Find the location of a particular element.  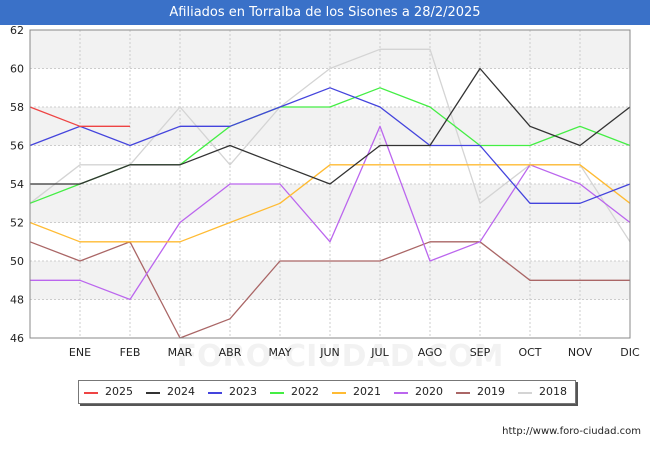

x-tick-label: ABR is located at coordinates (230, 352).